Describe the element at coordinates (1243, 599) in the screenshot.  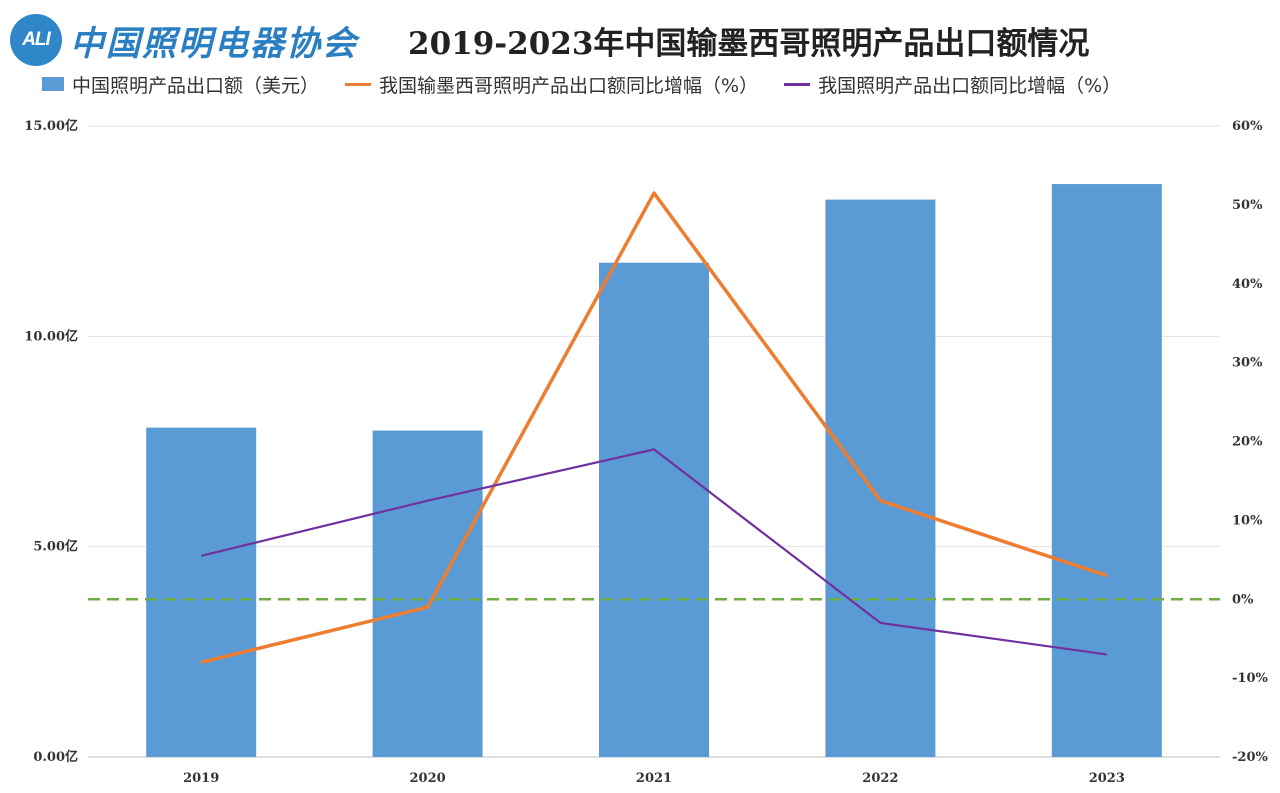
I see `y-right-tick-label: 0%` at that location.